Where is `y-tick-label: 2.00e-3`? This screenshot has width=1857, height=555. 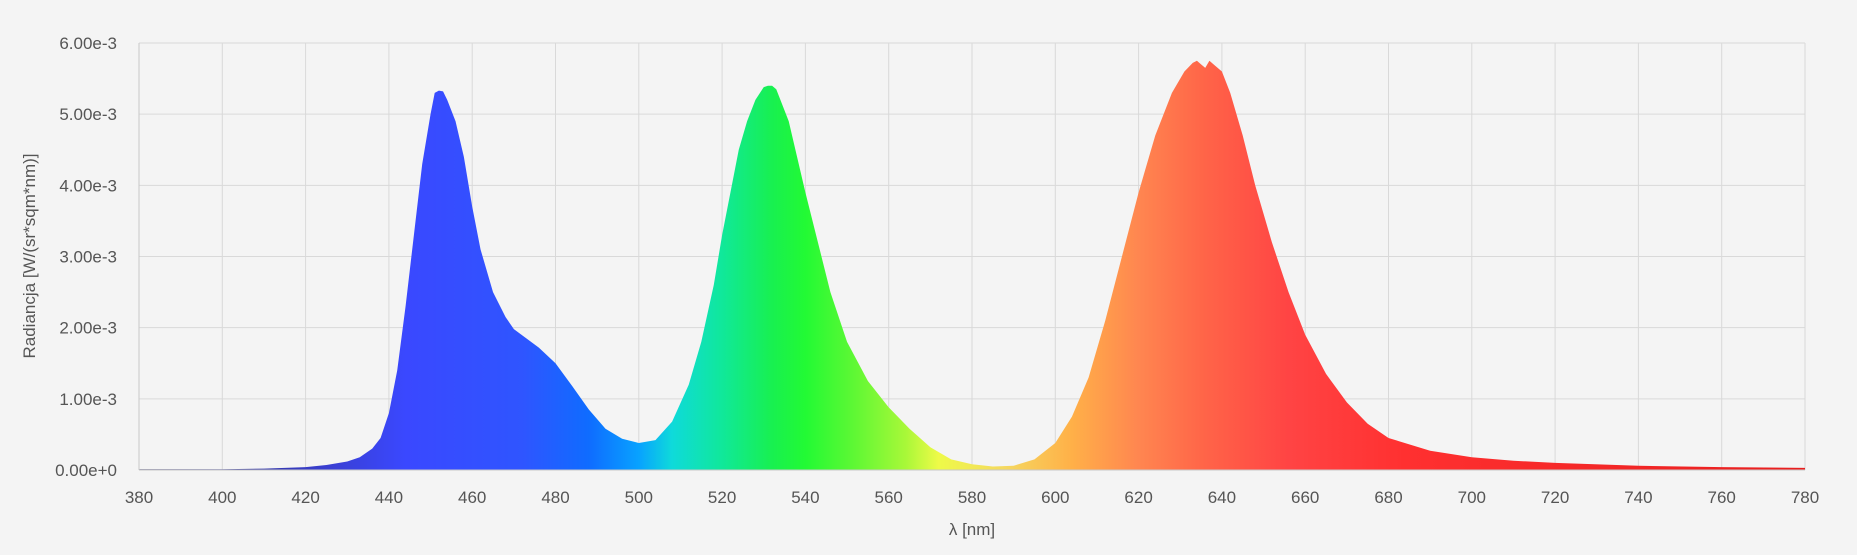 y-tick-label: 2.00e-3 is located at coordinates (88, 328).